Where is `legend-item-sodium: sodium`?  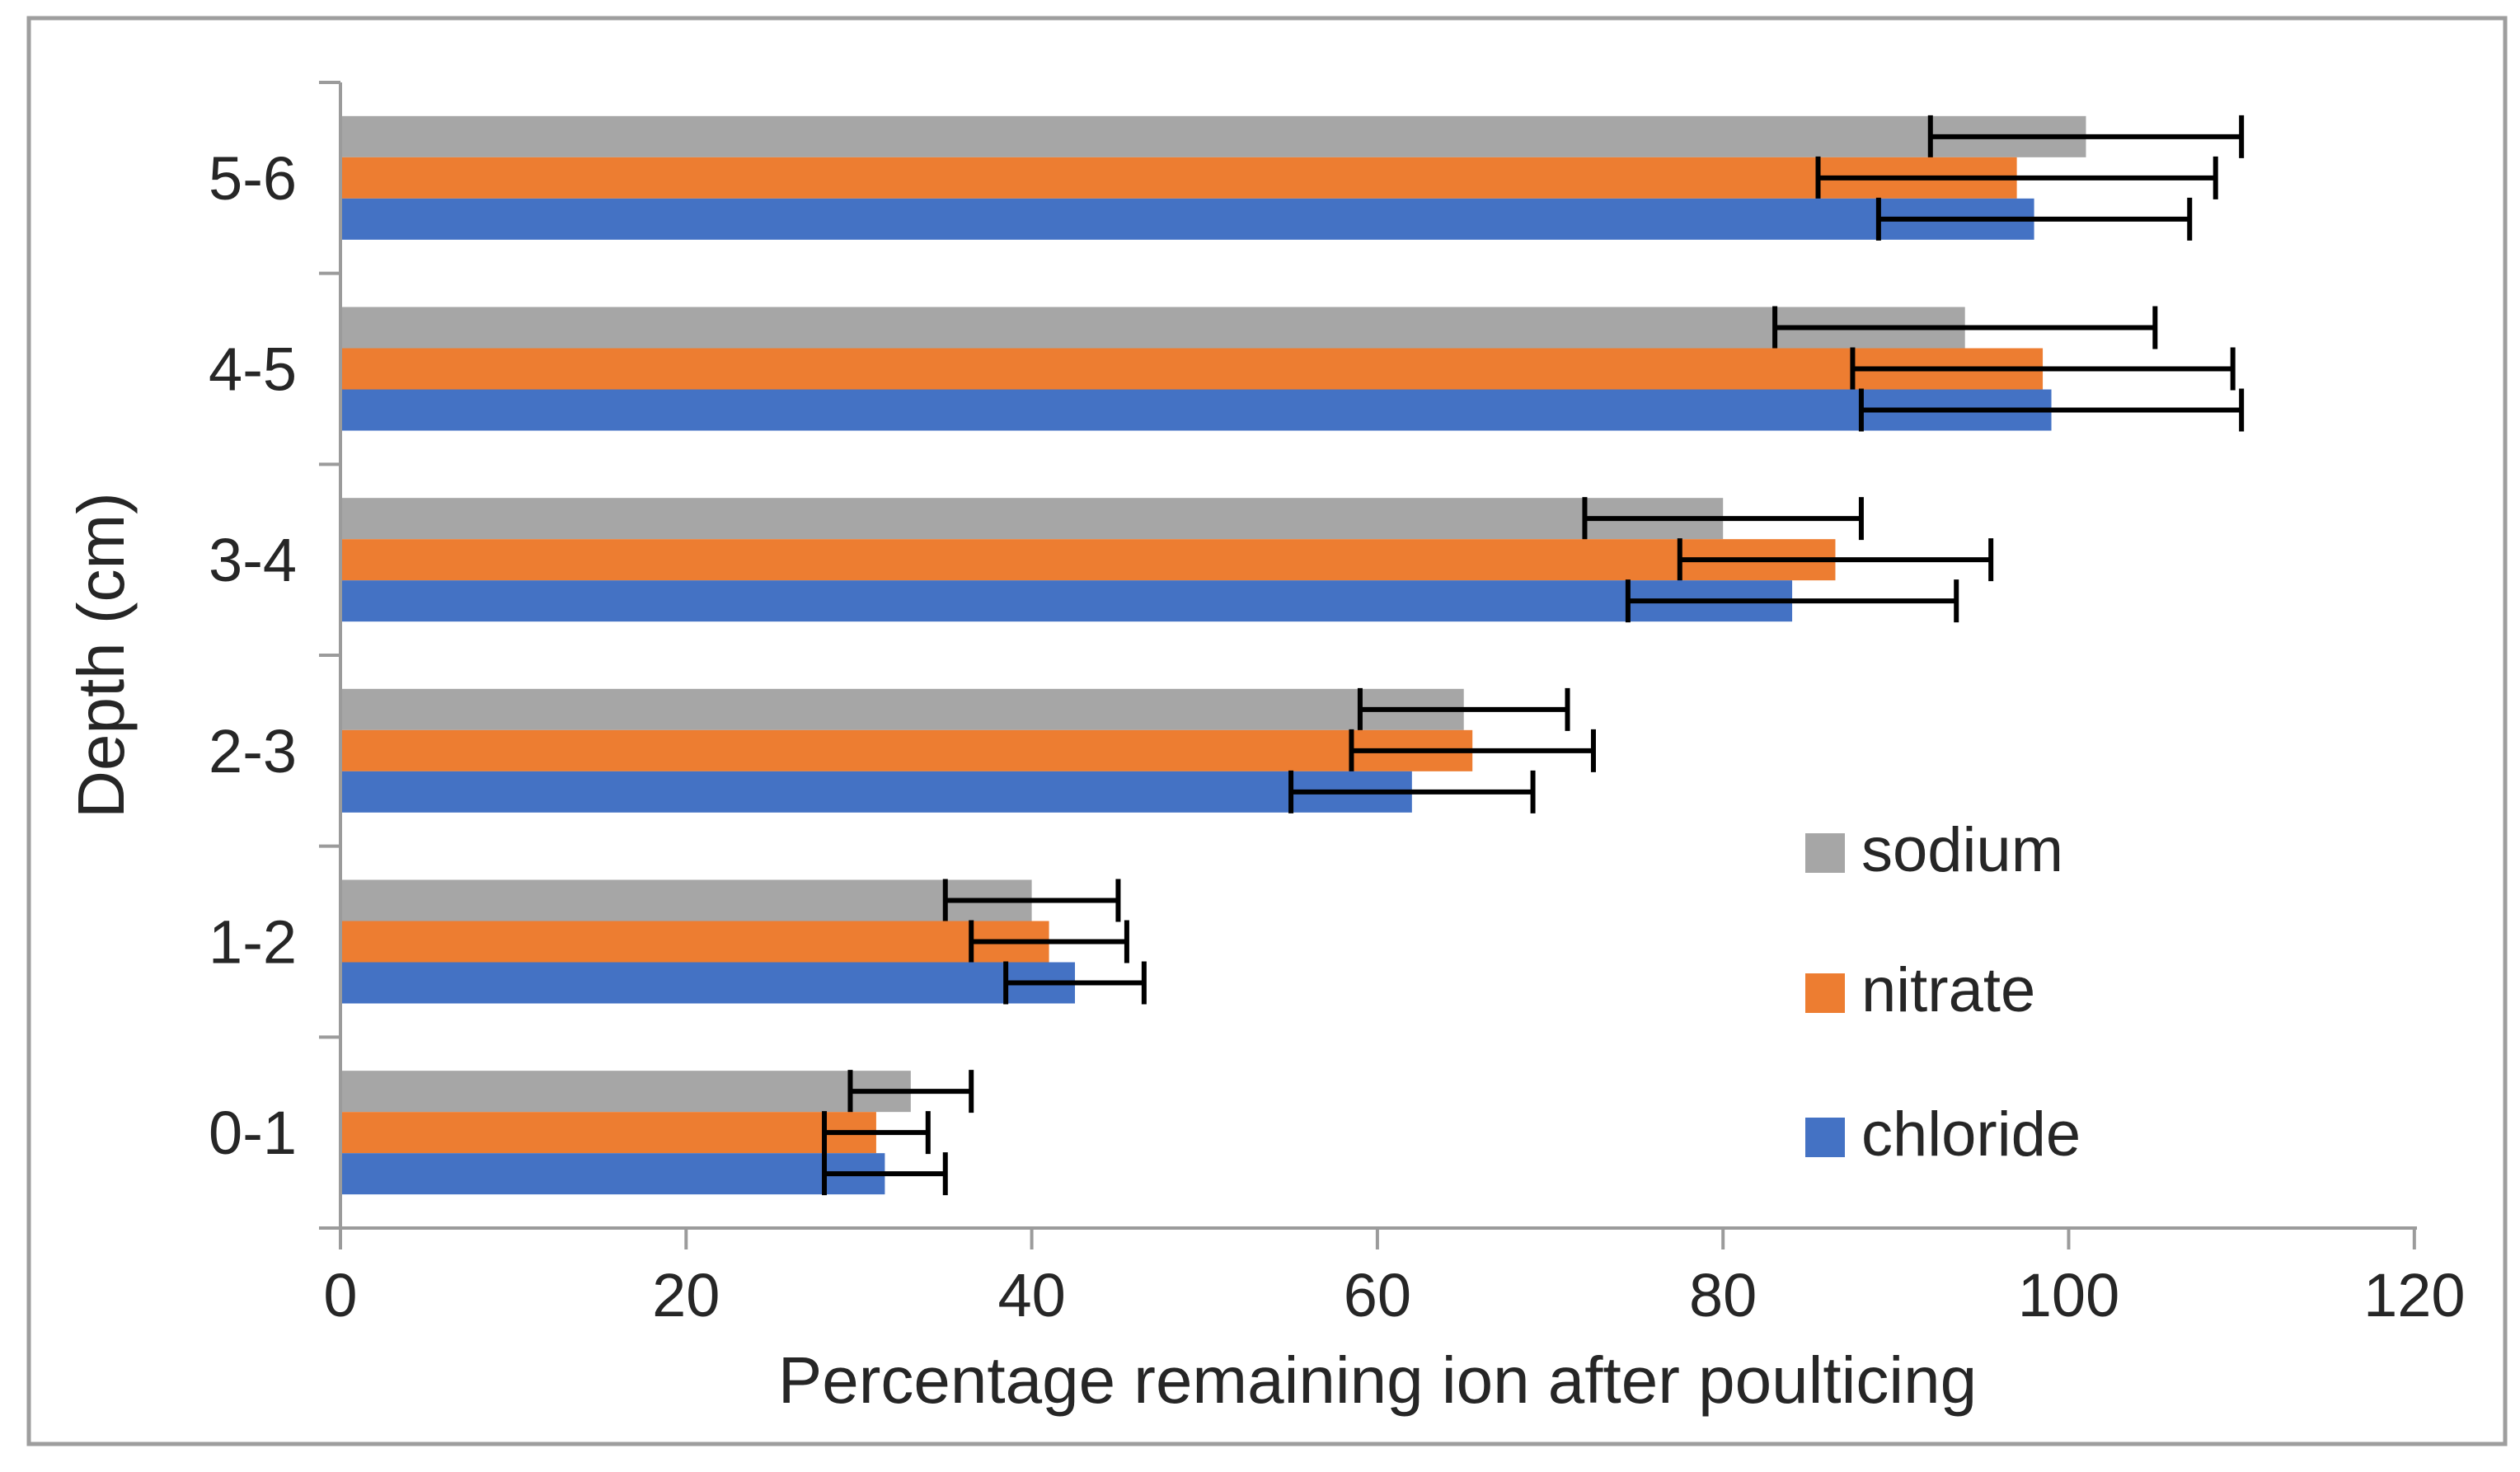 legend-item-sodium: sodium is located at coordinates (1934, 850).